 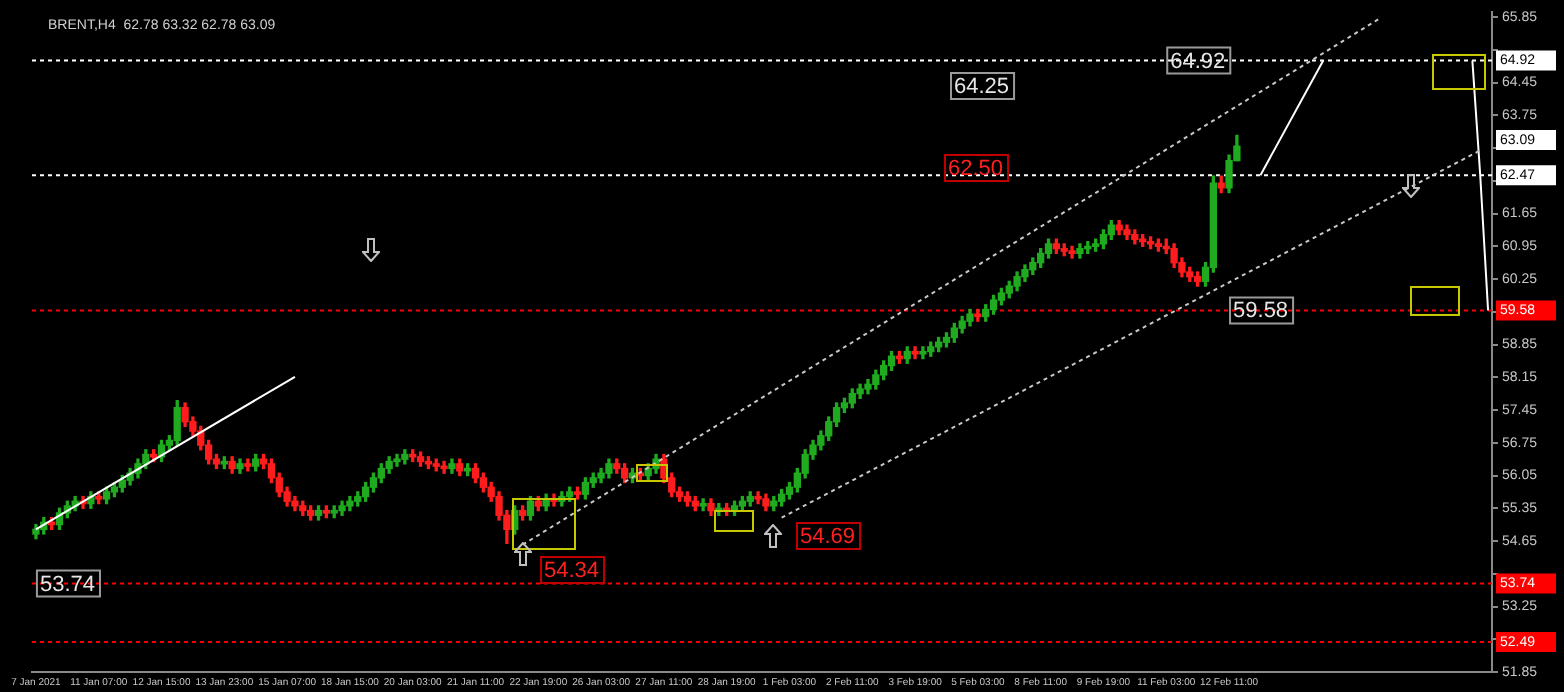 I want to click on annotation: 62.50, so click(x=976, y=169).